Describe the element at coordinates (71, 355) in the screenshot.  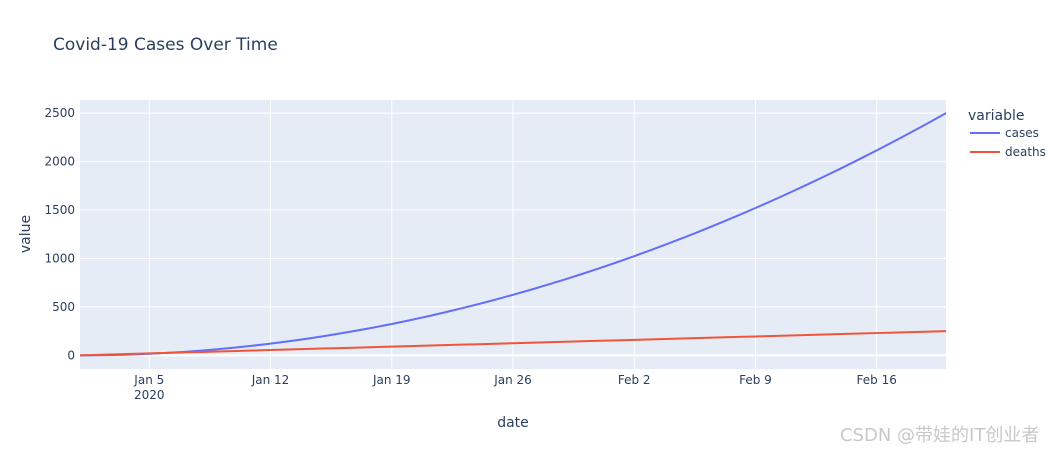
I see `y-tick-label: 0` at that location.